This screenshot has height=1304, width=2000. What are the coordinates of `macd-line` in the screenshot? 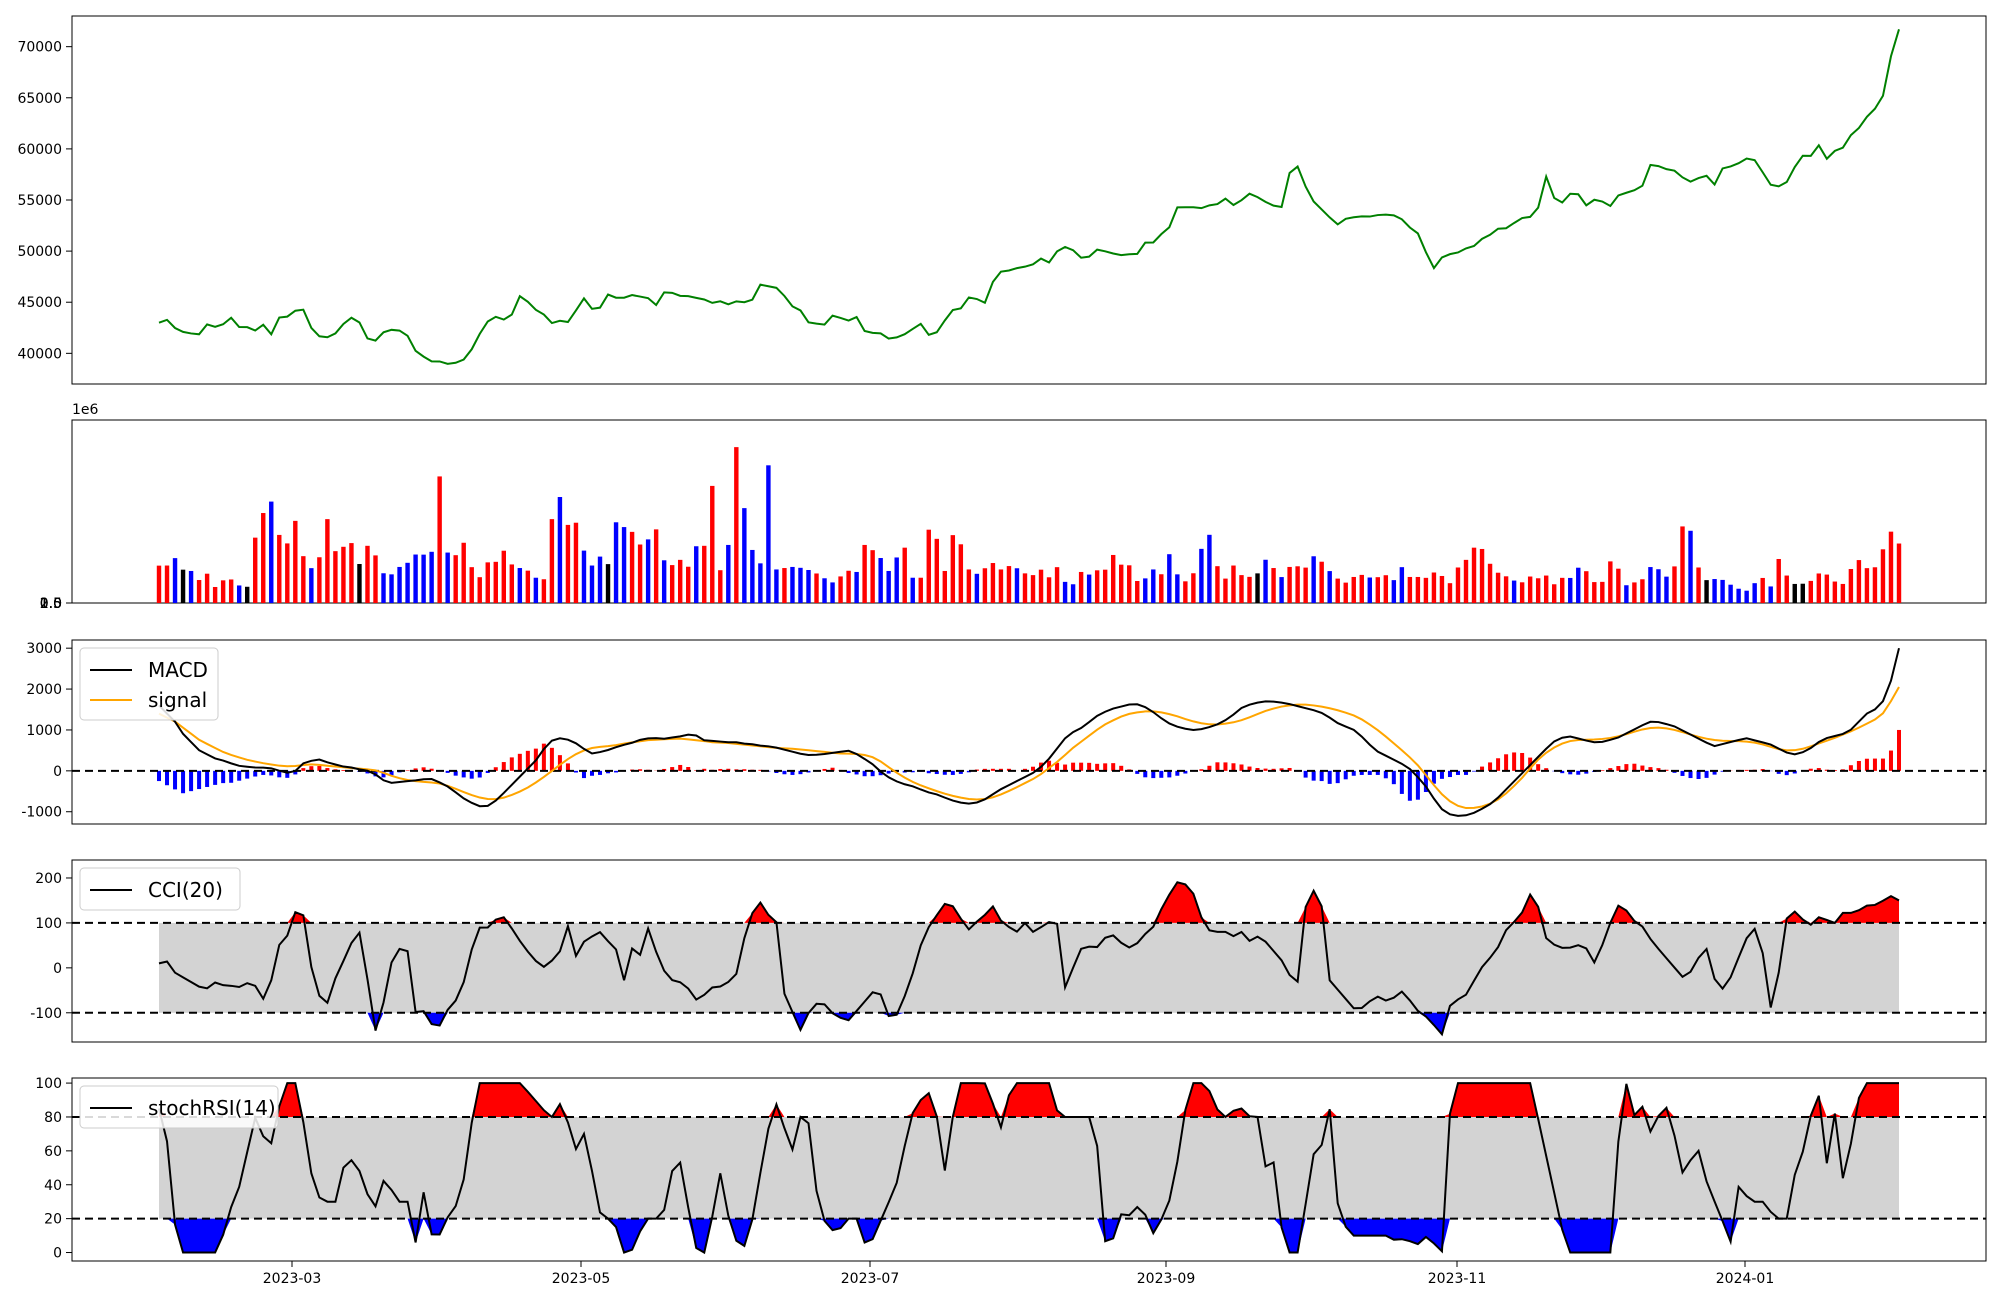 It's located at (1029, 732).